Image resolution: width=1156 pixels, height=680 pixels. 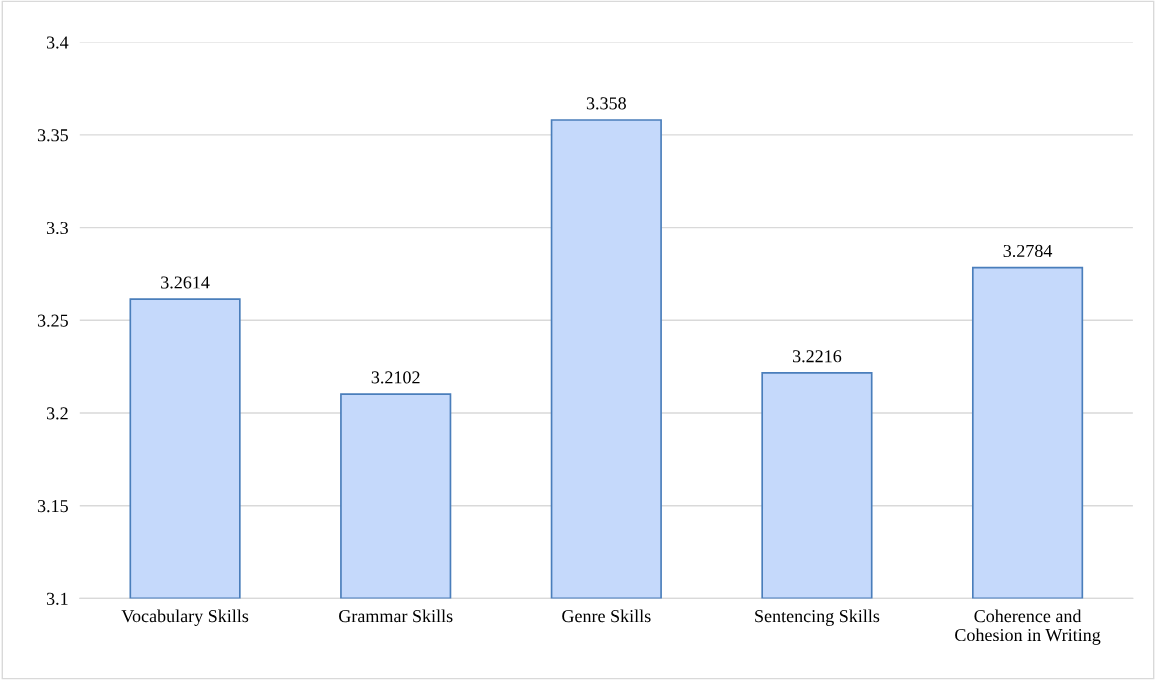 I want to click on data-label: 3.2784, so click(x=1028, y=251).